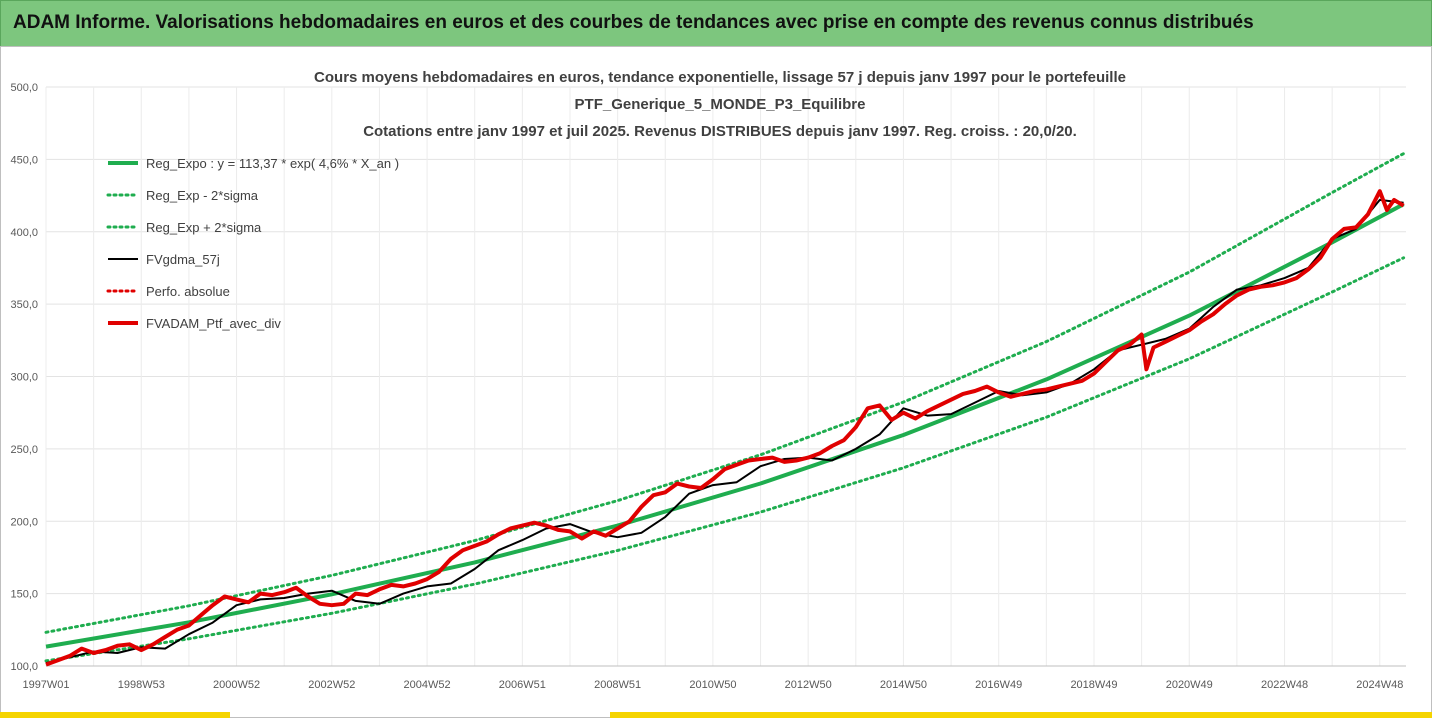  I want to click on x-tick-label: 1998W53, so click(141, 685).